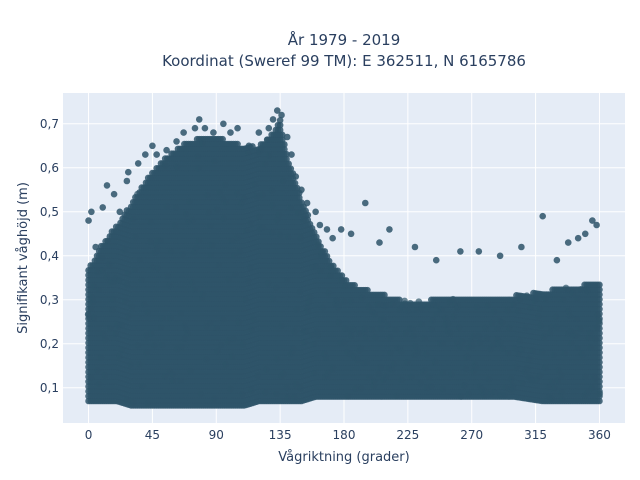 The width and height of the screenshot is (640, 480). What do you see at coordinates (284, 144) in the screenshot?
I see `scatter-point` at bounding box center [284, 144].